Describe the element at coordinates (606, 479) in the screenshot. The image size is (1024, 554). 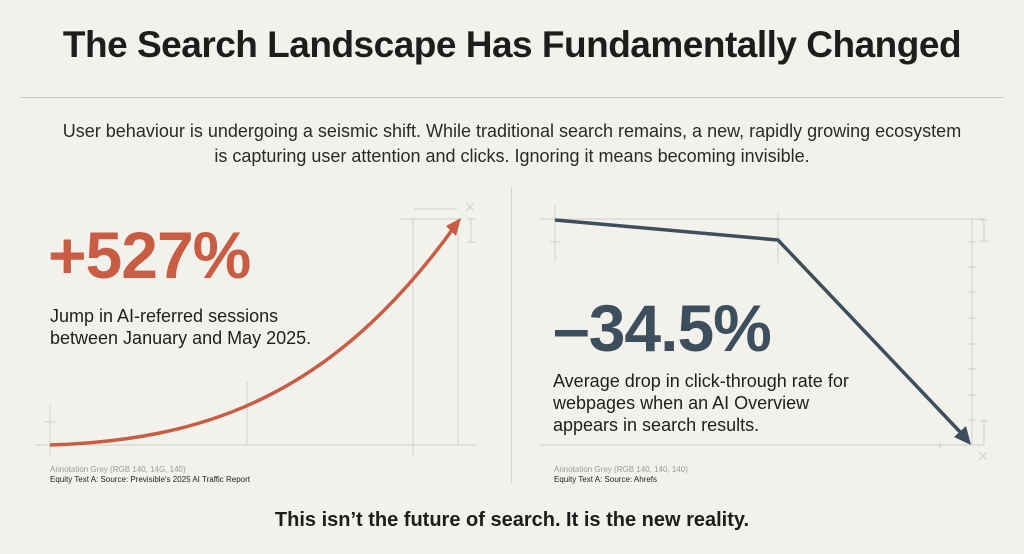
I see `right-source: Equity Text A: Source: Ahrefs` at that location.